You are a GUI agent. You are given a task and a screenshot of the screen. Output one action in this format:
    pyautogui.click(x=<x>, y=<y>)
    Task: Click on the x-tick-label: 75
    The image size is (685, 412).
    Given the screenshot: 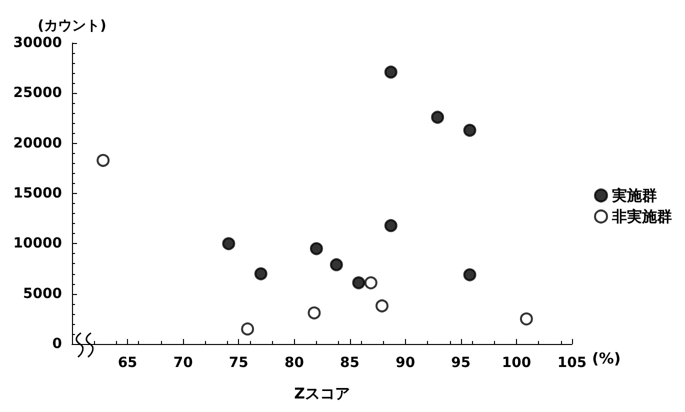 What is the action you would take?
    pyautogui.click(x=238, y=363)
    